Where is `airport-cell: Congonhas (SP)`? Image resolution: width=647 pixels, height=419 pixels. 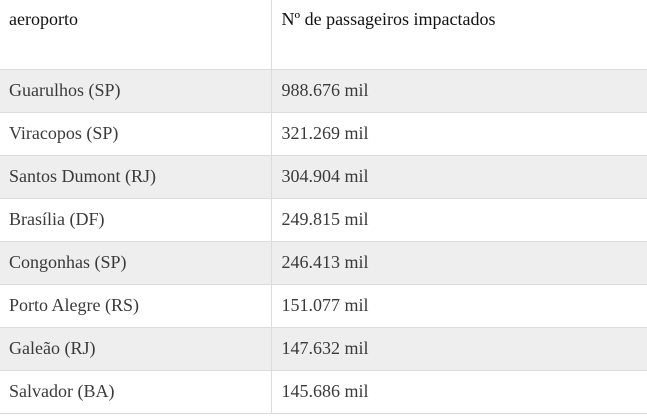
airport-cell: Congonhas (SP) is located at coordinates (136, 262).